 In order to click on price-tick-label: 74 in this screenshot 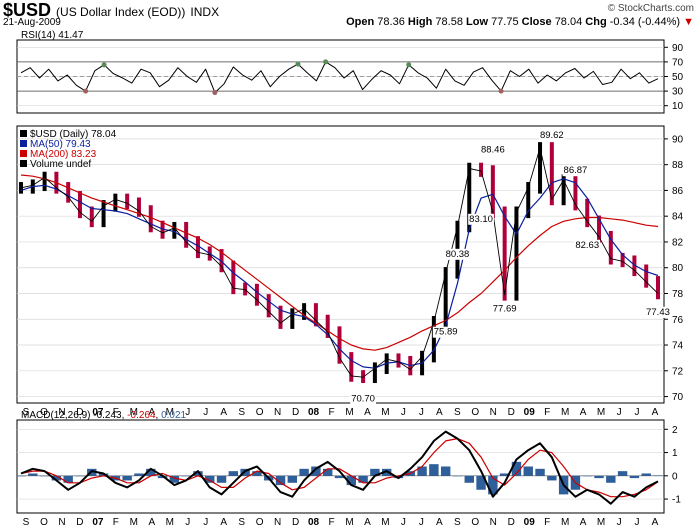, I will do `click(678, 346)`.